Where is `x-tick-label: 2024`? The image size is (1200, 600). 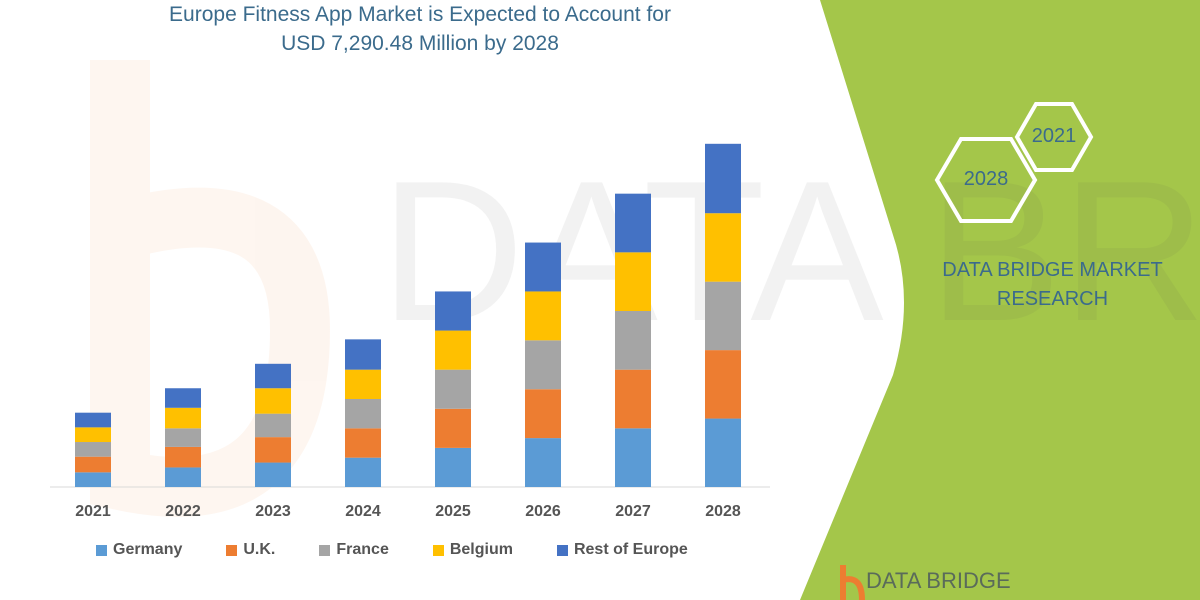
x-tick-label: 2024 is located at coordinates (363, 511).